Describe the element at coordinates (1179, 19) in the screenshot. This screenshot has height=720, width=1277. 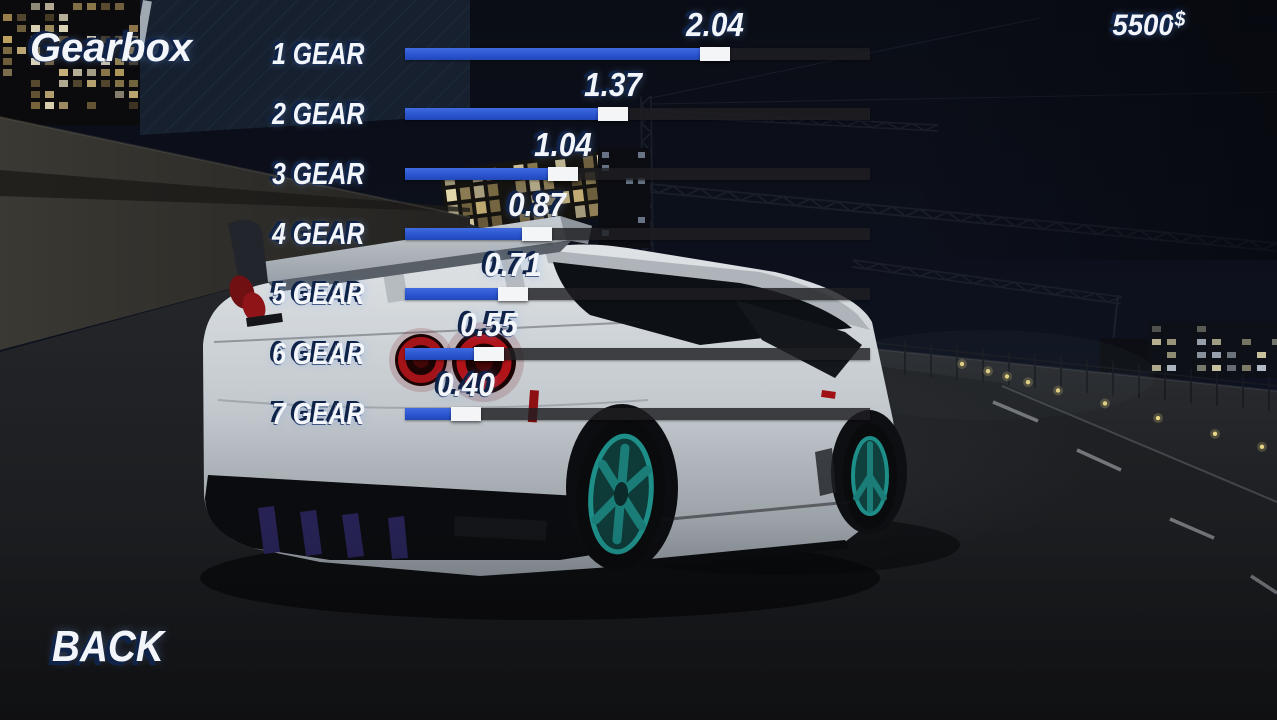
I see `currency-symbol: $` at that location.